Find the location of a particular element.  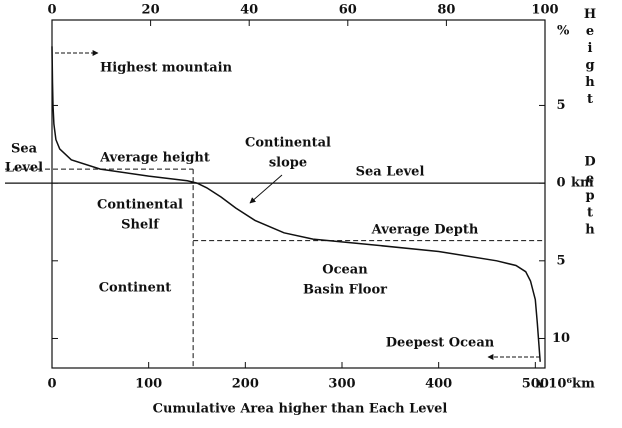

annotation: Average Depth is located at coordinates (425, 230).